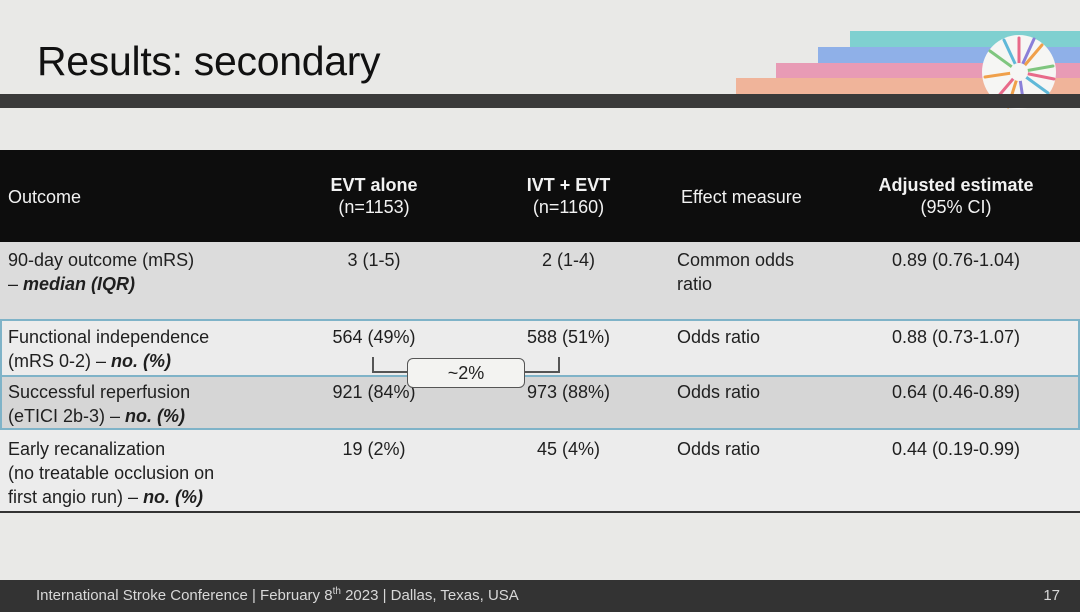  I want to click on evt-alone-value: 921 (84%), so click(374, 392).